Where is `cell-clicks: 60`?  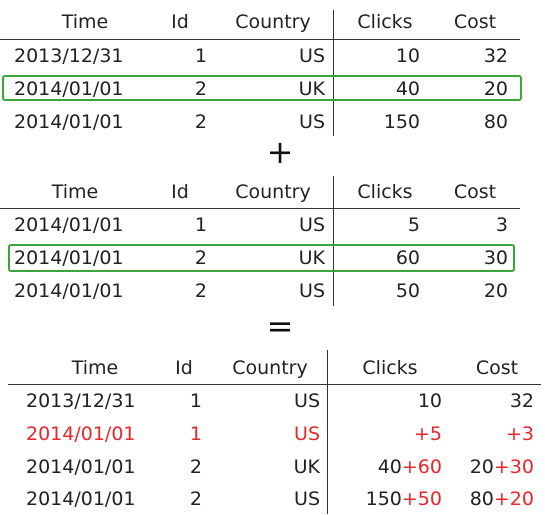 cell-clicks: 60 is located at coordinates (407, 258).